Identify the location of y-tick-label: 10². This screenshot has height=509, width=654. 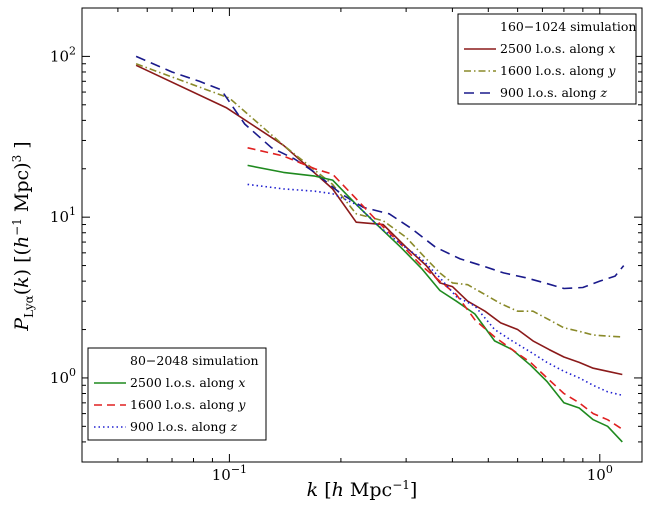
(63, 54).